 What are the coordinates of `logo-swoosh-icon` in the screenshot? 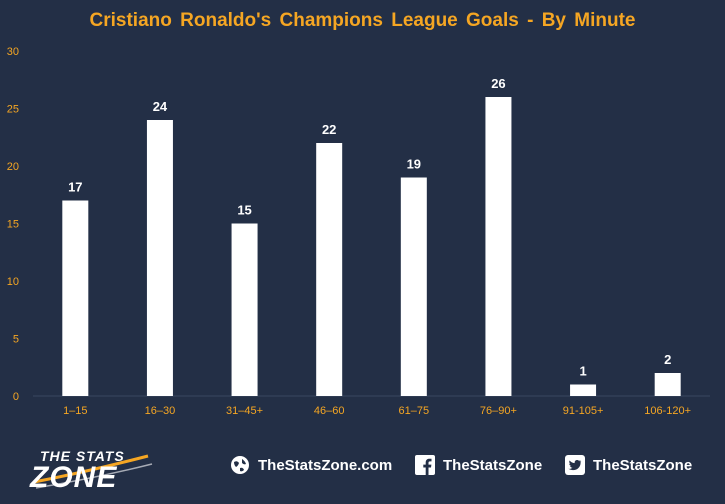 It's located at (93, 471).